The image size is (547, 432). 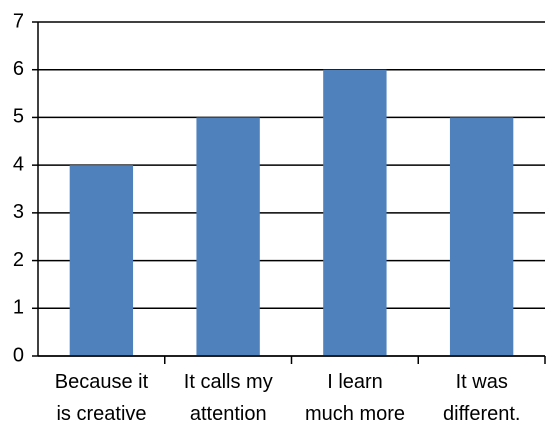 What do you see at coordinates (18, 308) in the screenshot?
I see `y-tick-label: 1` at bounding box center [18, 308].